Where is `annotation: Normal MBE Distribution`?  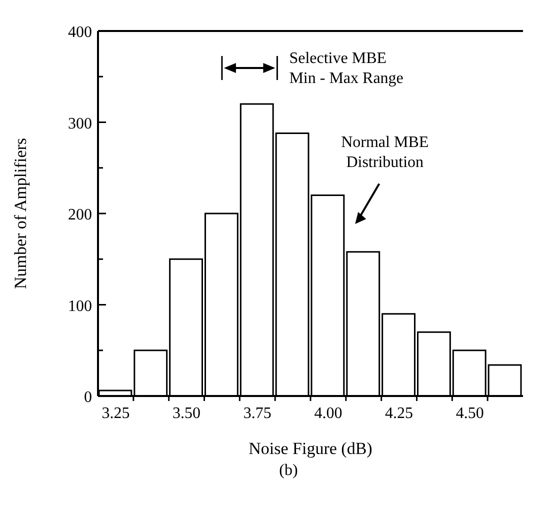 annotation: Normal MBE Distribution is located at coordinates (385, 153).